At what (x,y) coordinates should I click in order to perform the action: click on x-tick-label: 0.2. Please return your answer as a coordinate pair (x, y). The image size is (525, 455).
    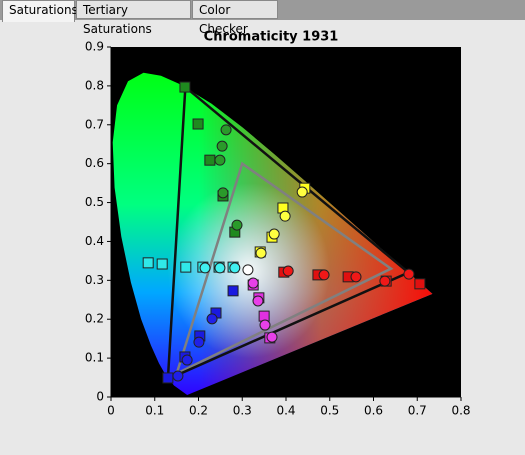
    Looking at the image, I should click on (198, 411).